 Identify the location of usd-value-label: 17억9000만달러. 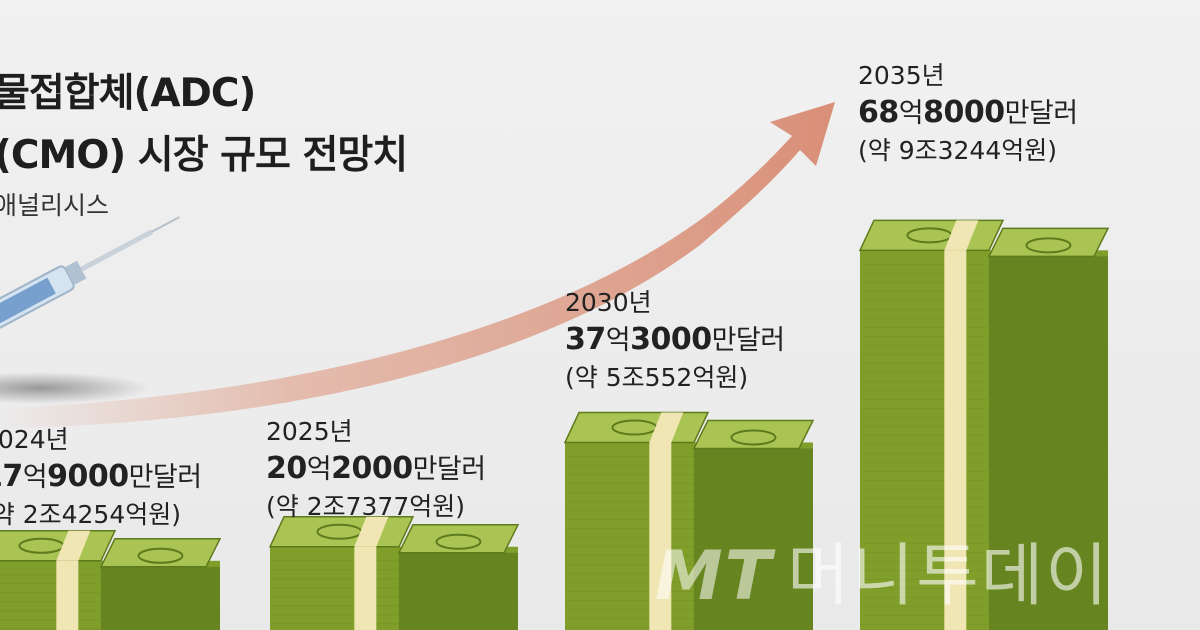
(101, 476).